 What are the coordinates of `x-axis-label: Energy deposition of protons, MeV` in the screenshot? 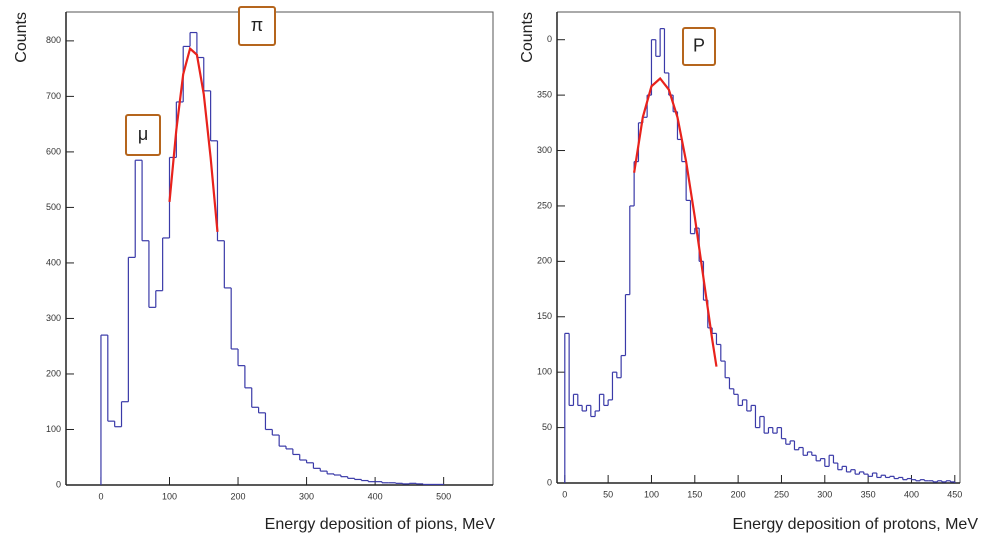 It's located at (856, 524).